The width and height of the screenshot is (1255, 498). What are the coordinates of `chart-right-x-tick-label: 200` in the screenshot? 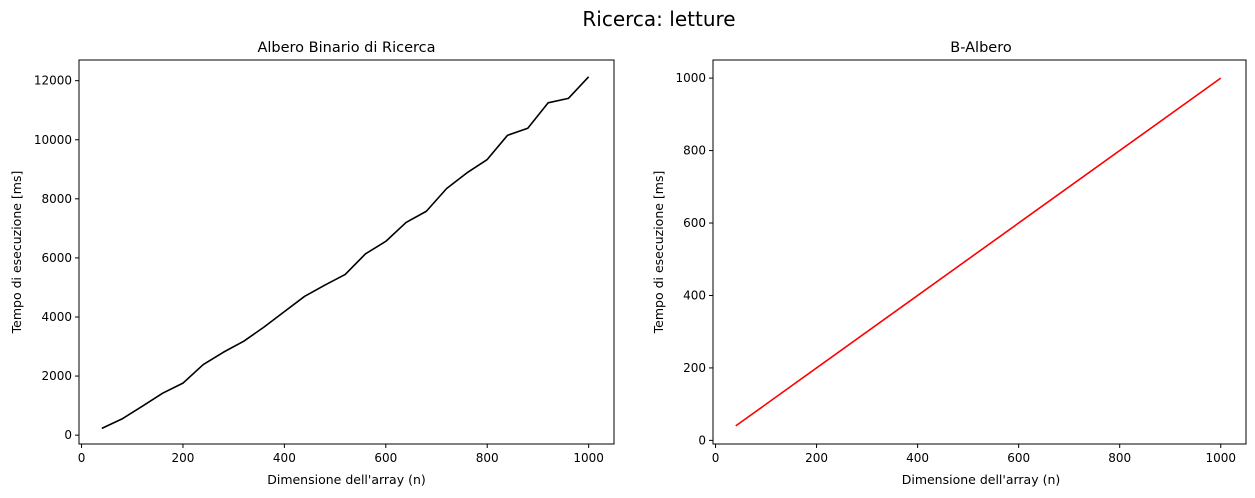 It's located at (816, 458).